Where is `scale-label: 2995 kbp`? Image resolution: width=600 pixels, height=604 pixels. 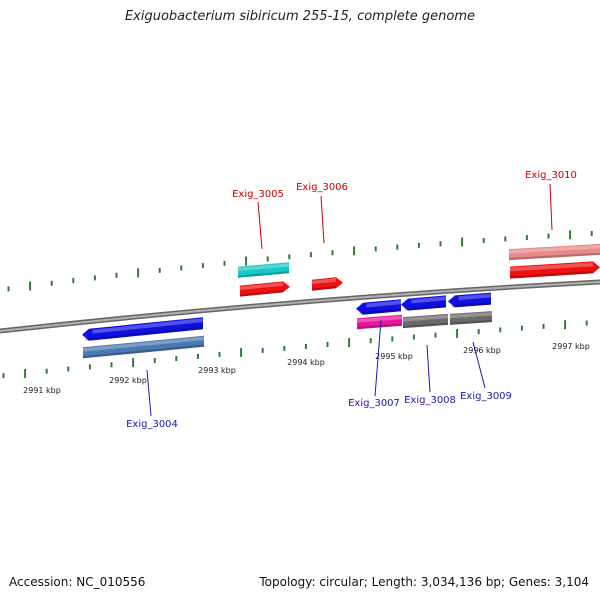 scale-label: 2995 kbp is located at coordinates (394, 356).